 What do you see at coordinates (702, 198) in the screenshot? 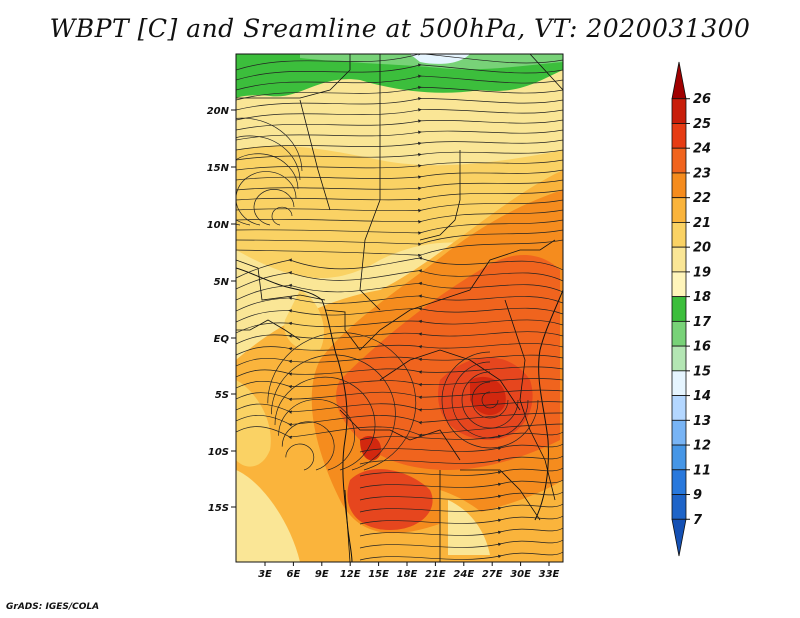
I see `colorbar-label: 22` at bounding box center [702, 198].